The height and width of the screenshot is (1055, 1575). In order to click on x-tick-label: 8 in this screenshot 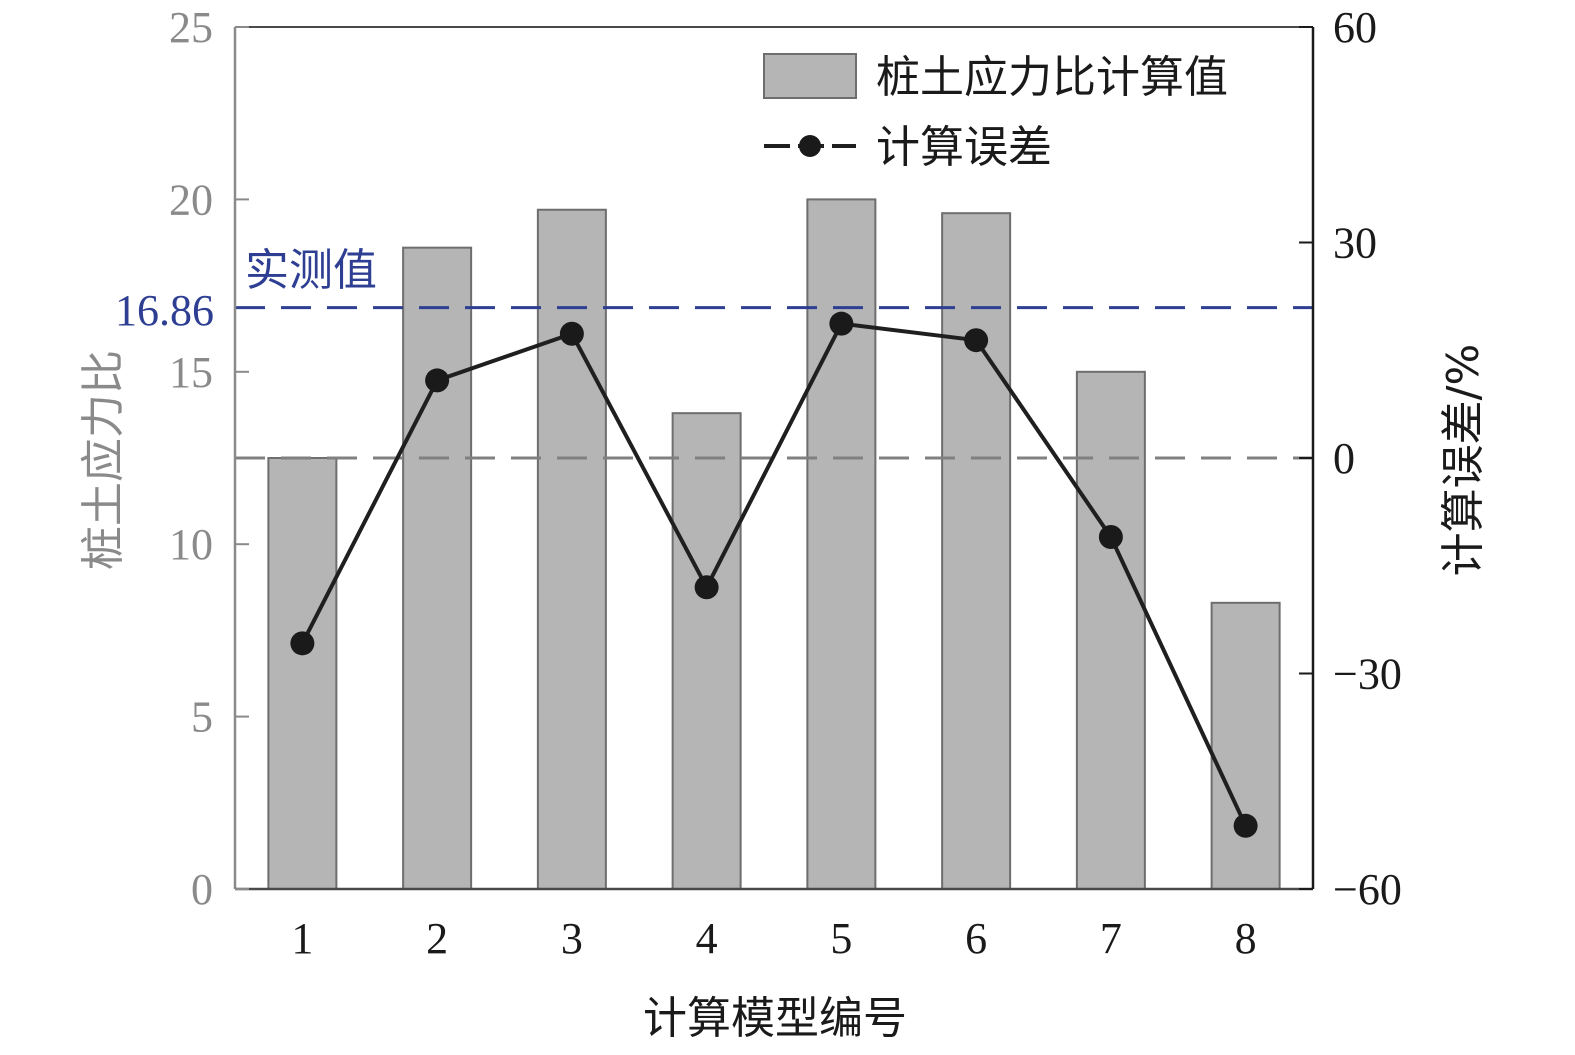, I will do `click(1246, 938)`.